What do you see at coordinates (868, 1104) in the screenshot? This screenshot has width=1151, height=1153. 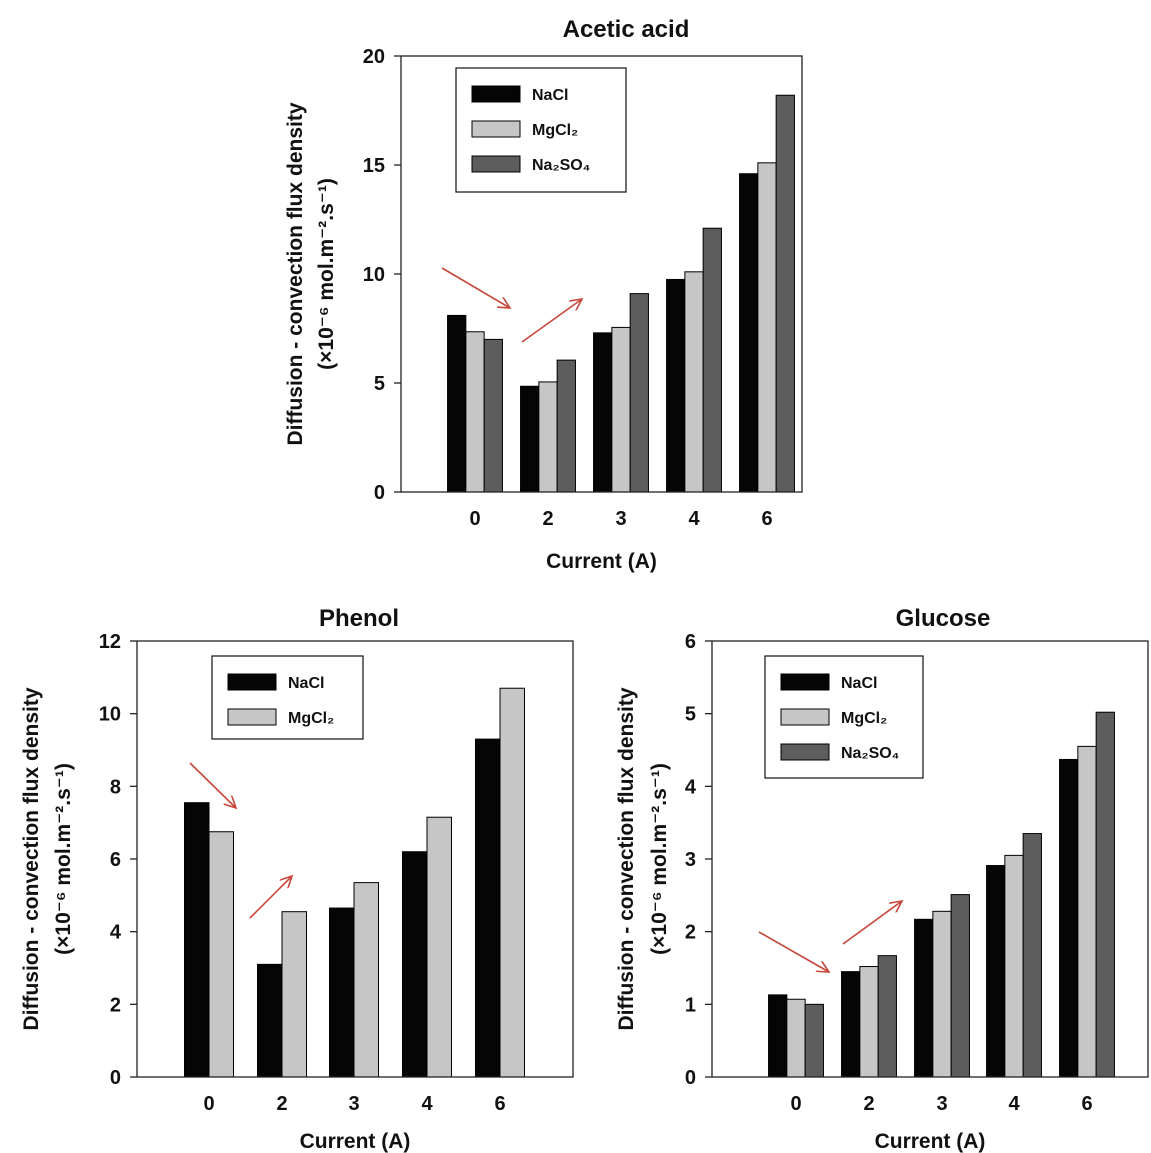 I see `x-tick-label: 2` at bounding box center [868, 1104].